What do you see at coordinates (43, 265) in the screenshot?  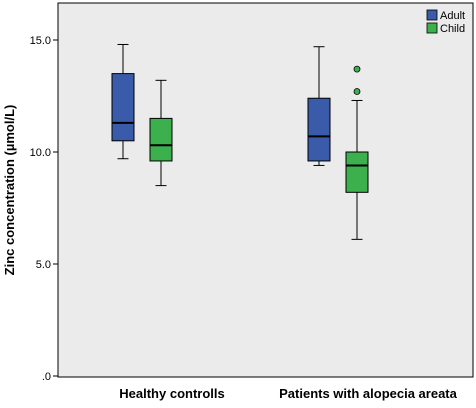 I see `y-tick-label-1: 5.0` at bounding box center [43, 265].